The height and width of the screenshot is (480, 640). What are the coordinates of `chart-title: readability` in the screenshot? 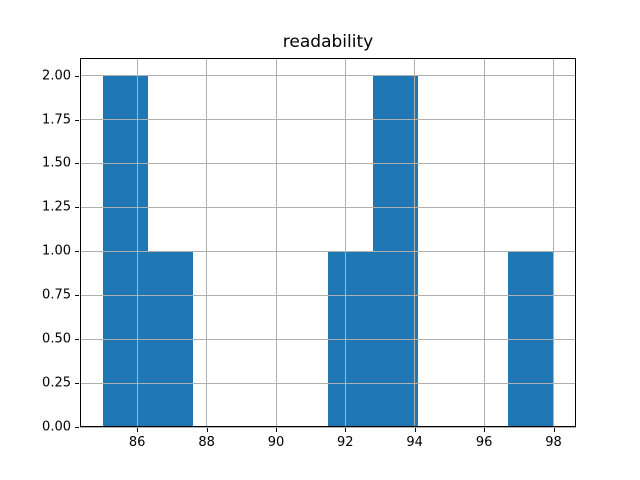 It's located at (328, 42).